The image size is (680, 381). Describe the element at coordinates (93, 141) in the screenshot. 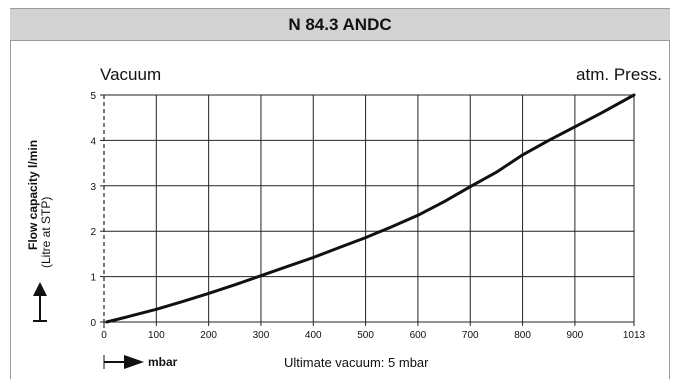

I see `y-tick-label: 4` at that location.